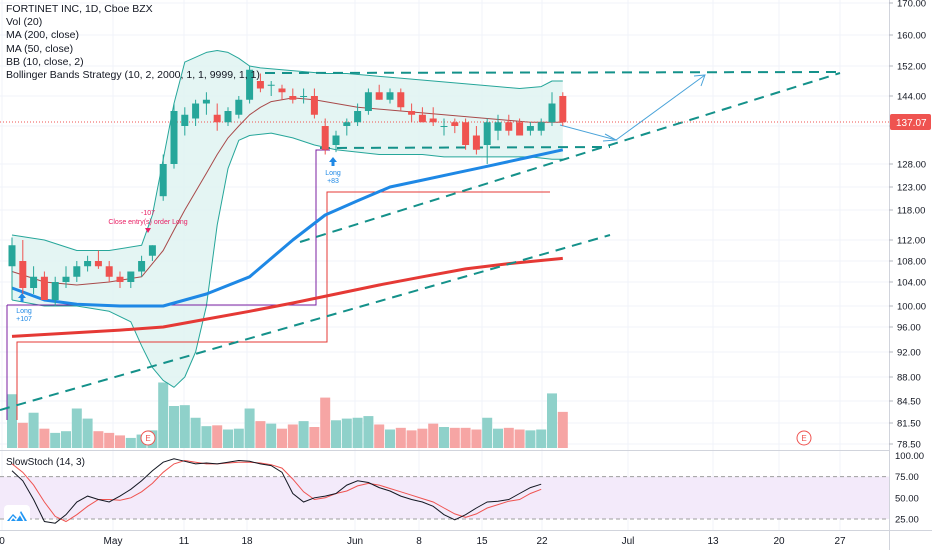 This screenshot has height=555, width=932. I want to click on price-tick-label: 160.00, so click(911, 36).